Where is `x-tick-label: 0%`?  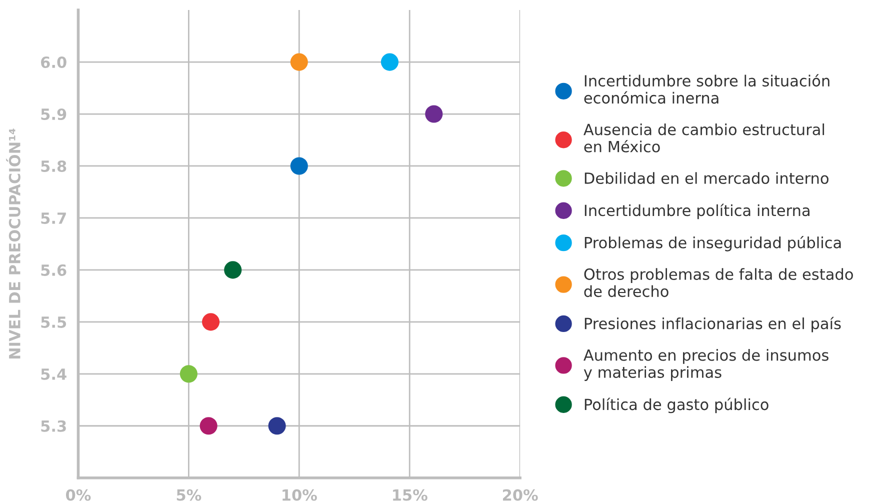 x-tick-label: 0% is located at coordinates (78, 495).